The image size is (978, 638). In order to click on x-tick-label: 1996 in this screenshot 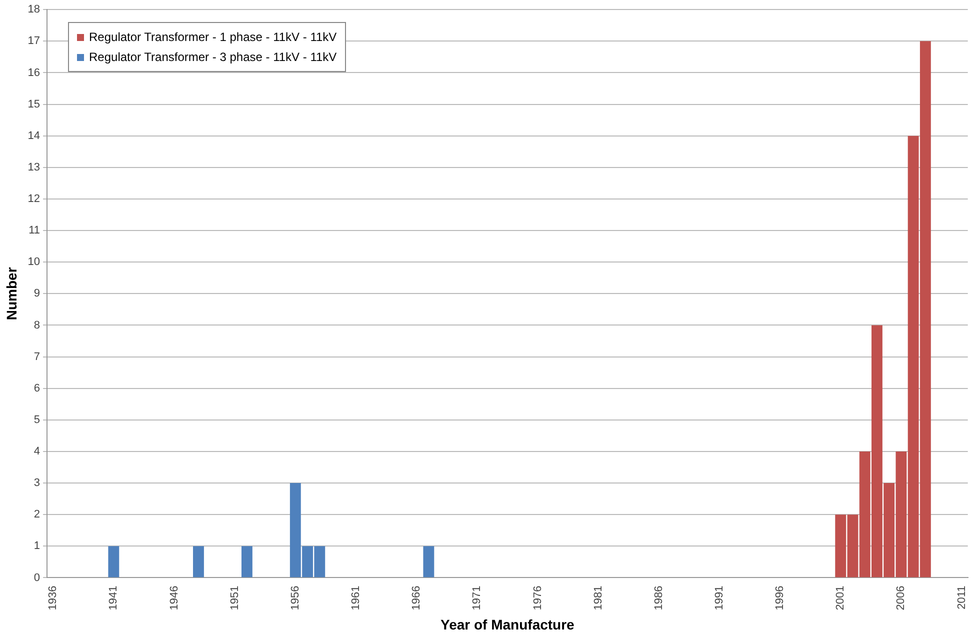, I will do `click(780, 598)`.